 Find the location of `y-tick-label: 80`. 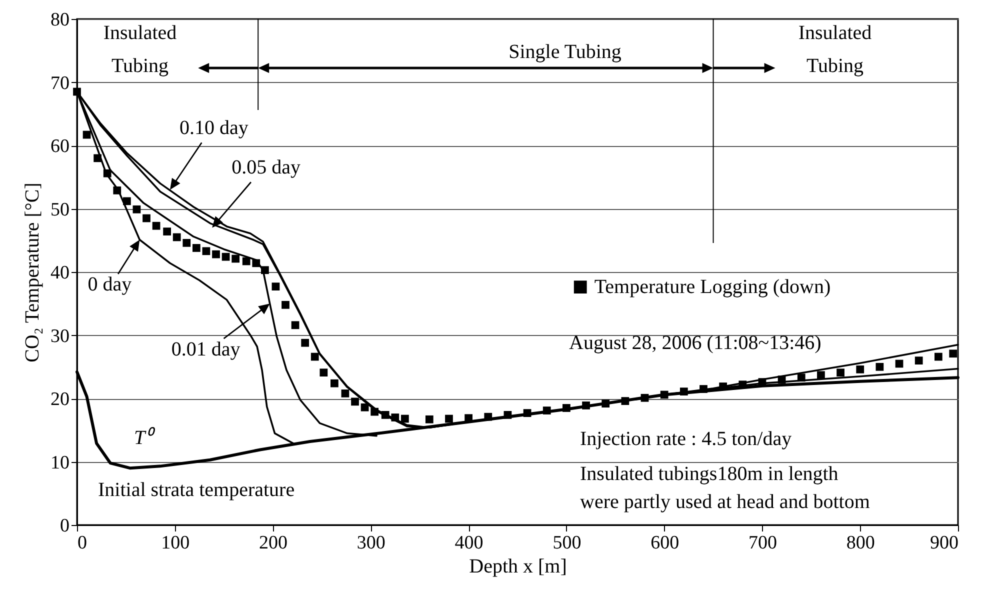

y-tick-label: 80 is located at coordinates (60, 20).